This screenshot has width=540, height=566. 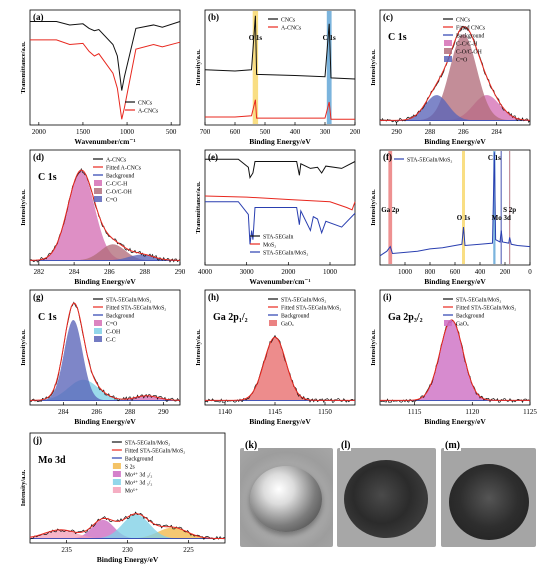 What do you see at coordinates (205, 132) in the screenshot?
I see `x-tick-label: 700` at bounding box center [205, 132].